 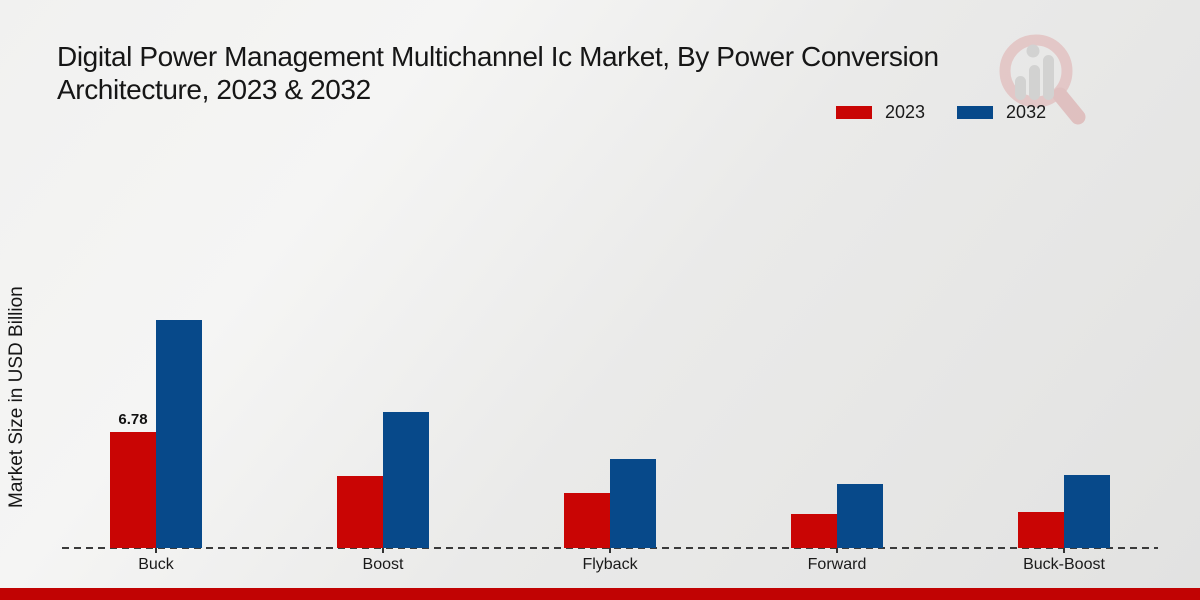 What do you see at coordinates (1001, 112) in the screenshot?
I see `legend-item-2032: 2032` at bounding box center [1001, 112].